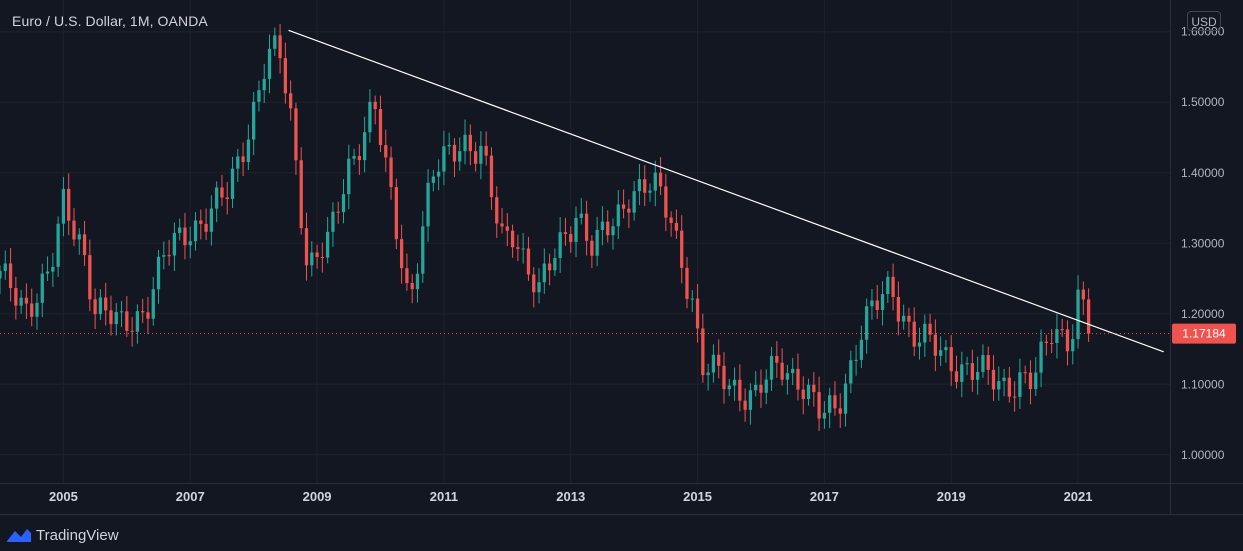  I want to click on y-tick-label: 1.00000, so click(1203, 455).